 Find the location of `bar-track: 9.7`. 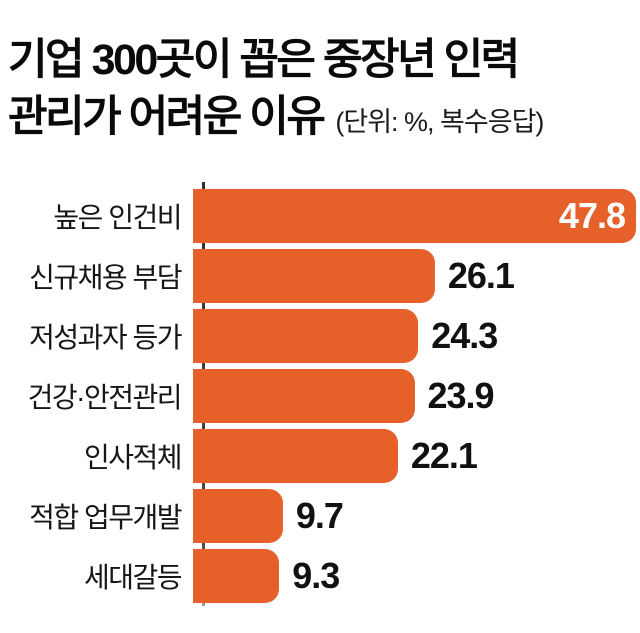

bar-track: 9.7 is located at coordinates (414, 516).